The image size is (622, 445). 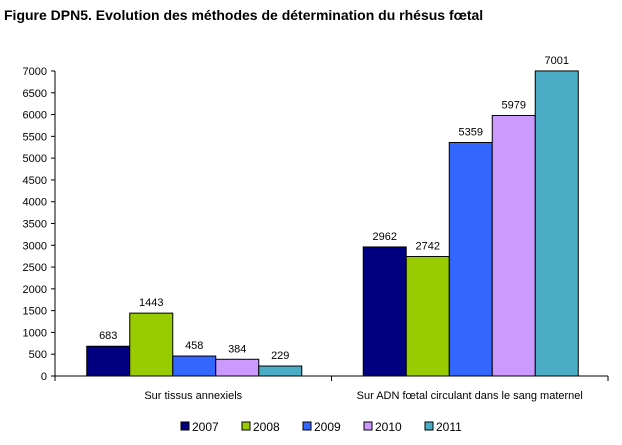 What do you see at coordinates (35, 333) in the screenshot?
I see `y-tick-label: 1000` at bounding box center [35, 333].